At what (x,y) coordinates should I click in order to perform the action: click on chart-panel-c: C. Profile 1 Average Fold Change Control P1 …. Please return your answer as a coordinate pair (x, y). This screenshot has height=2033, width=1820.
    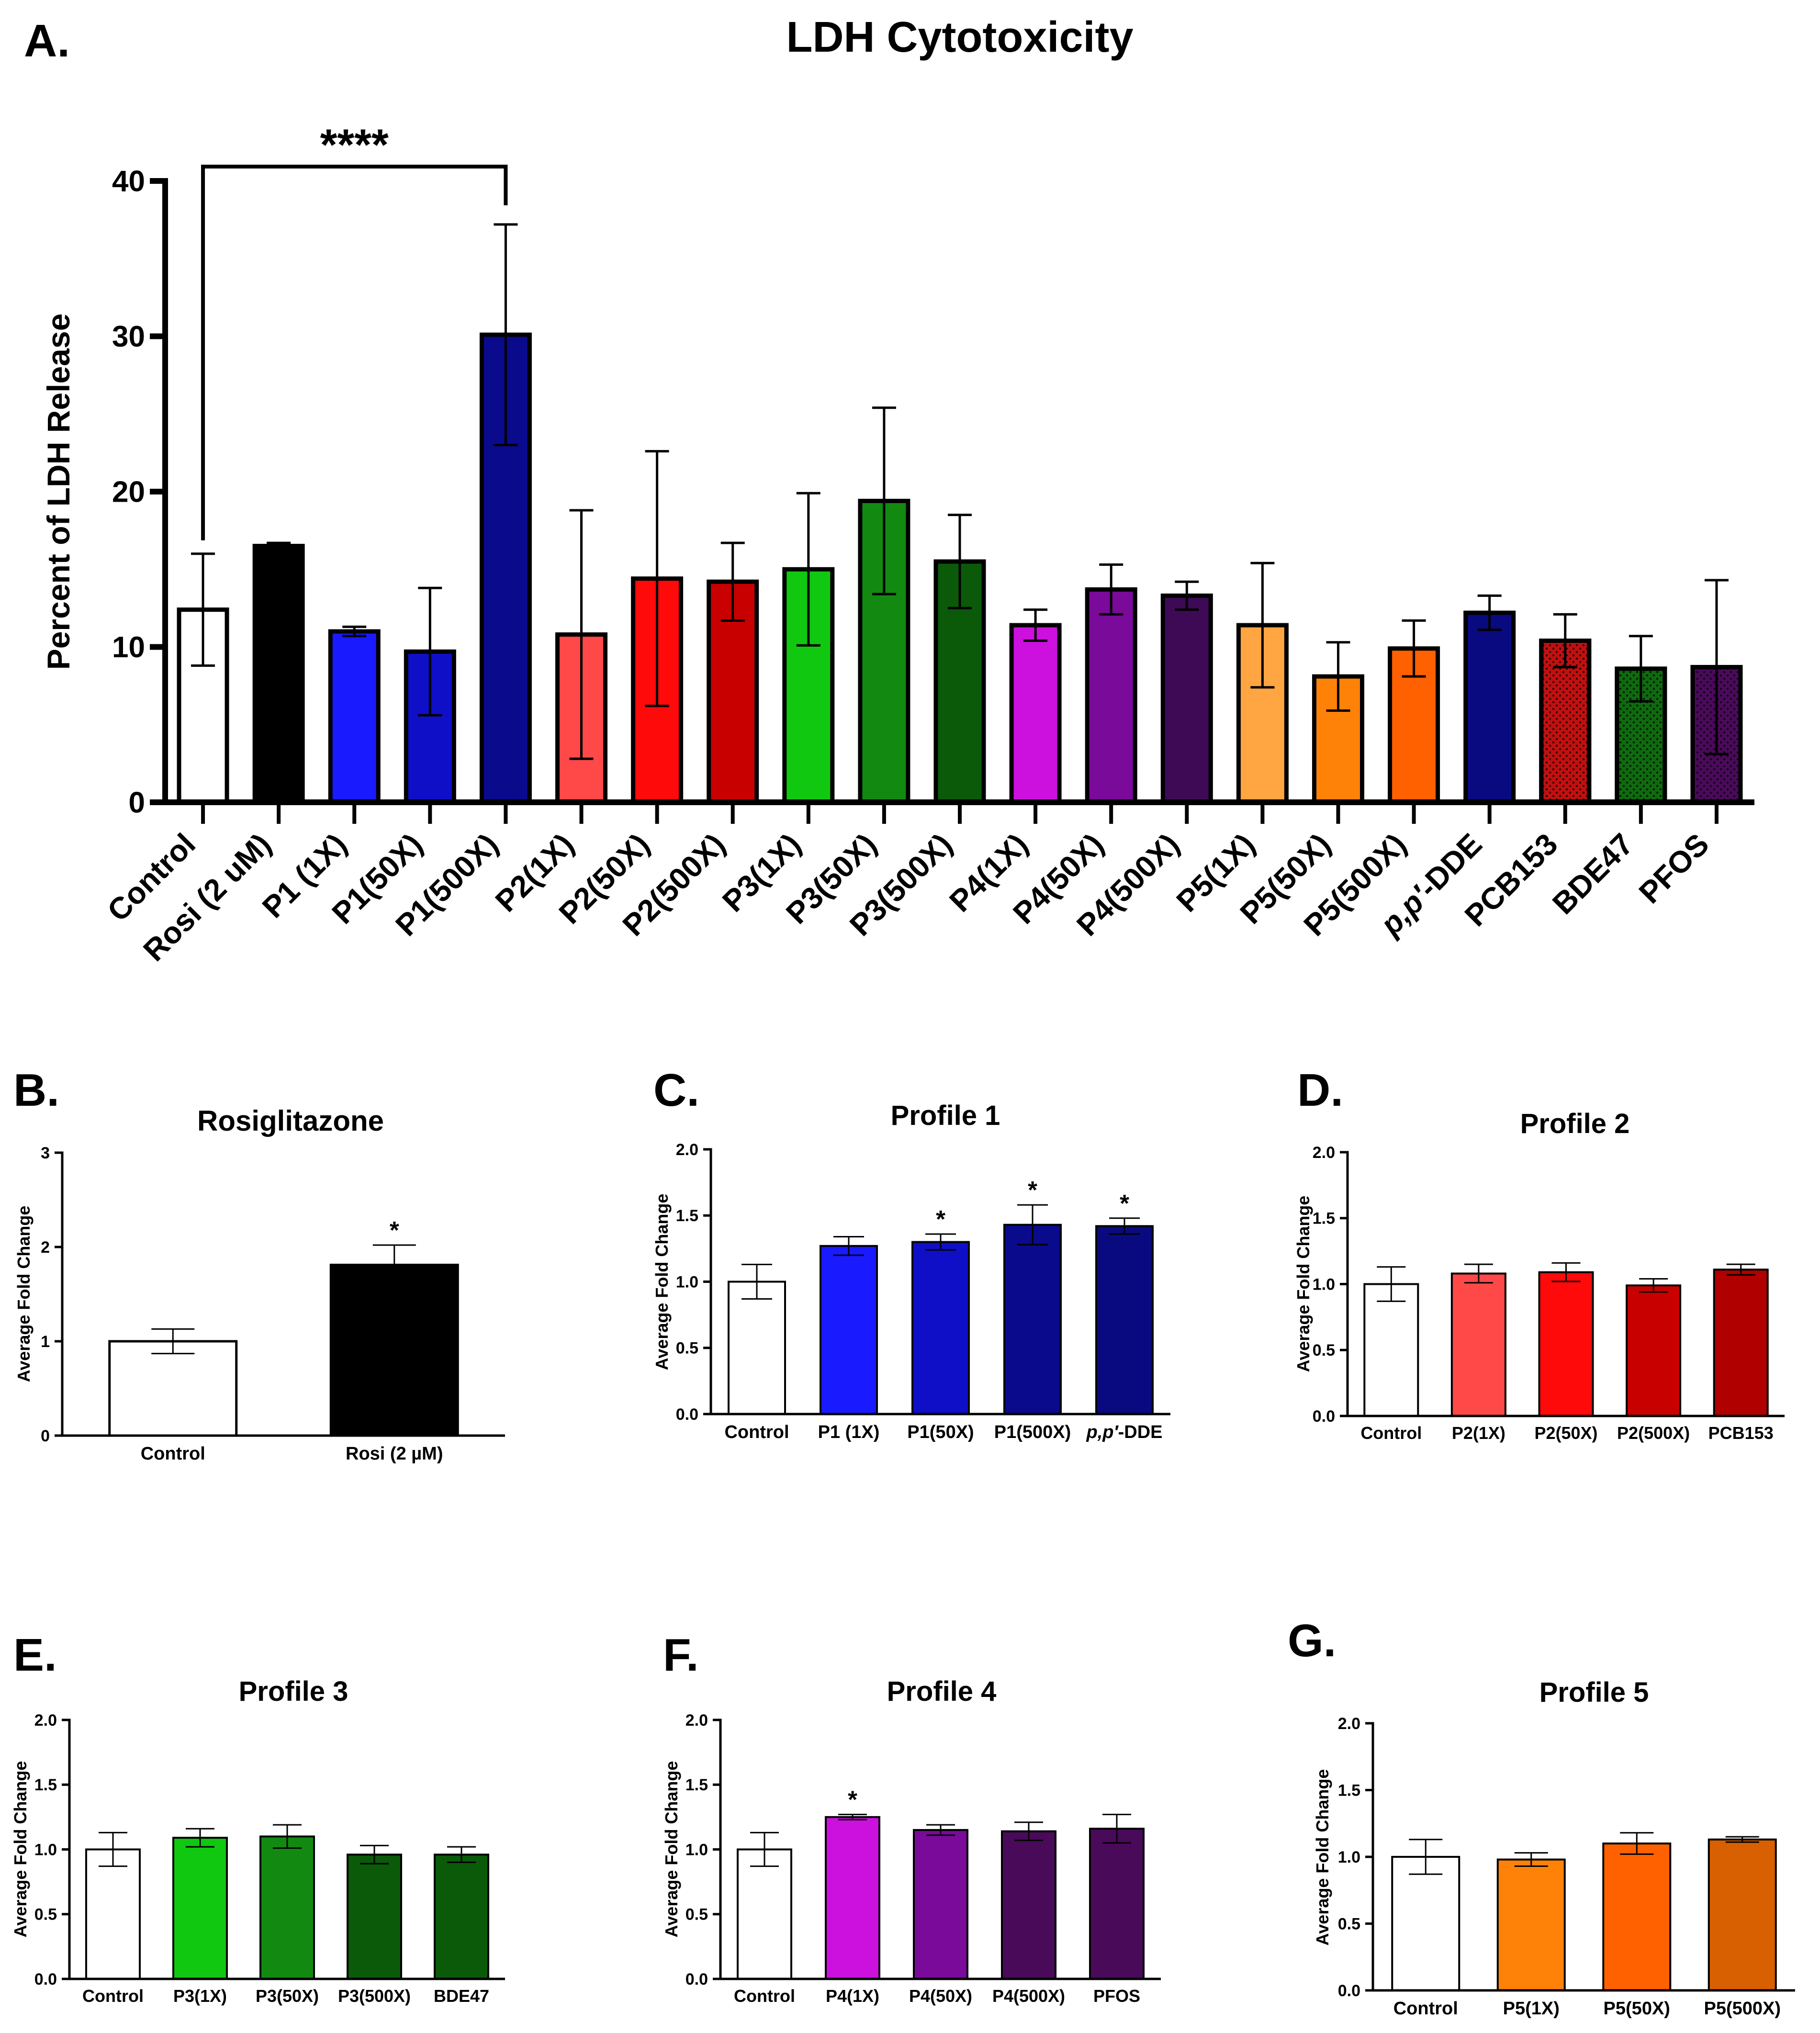
    Looking at the image, I should click on (911, 1254).